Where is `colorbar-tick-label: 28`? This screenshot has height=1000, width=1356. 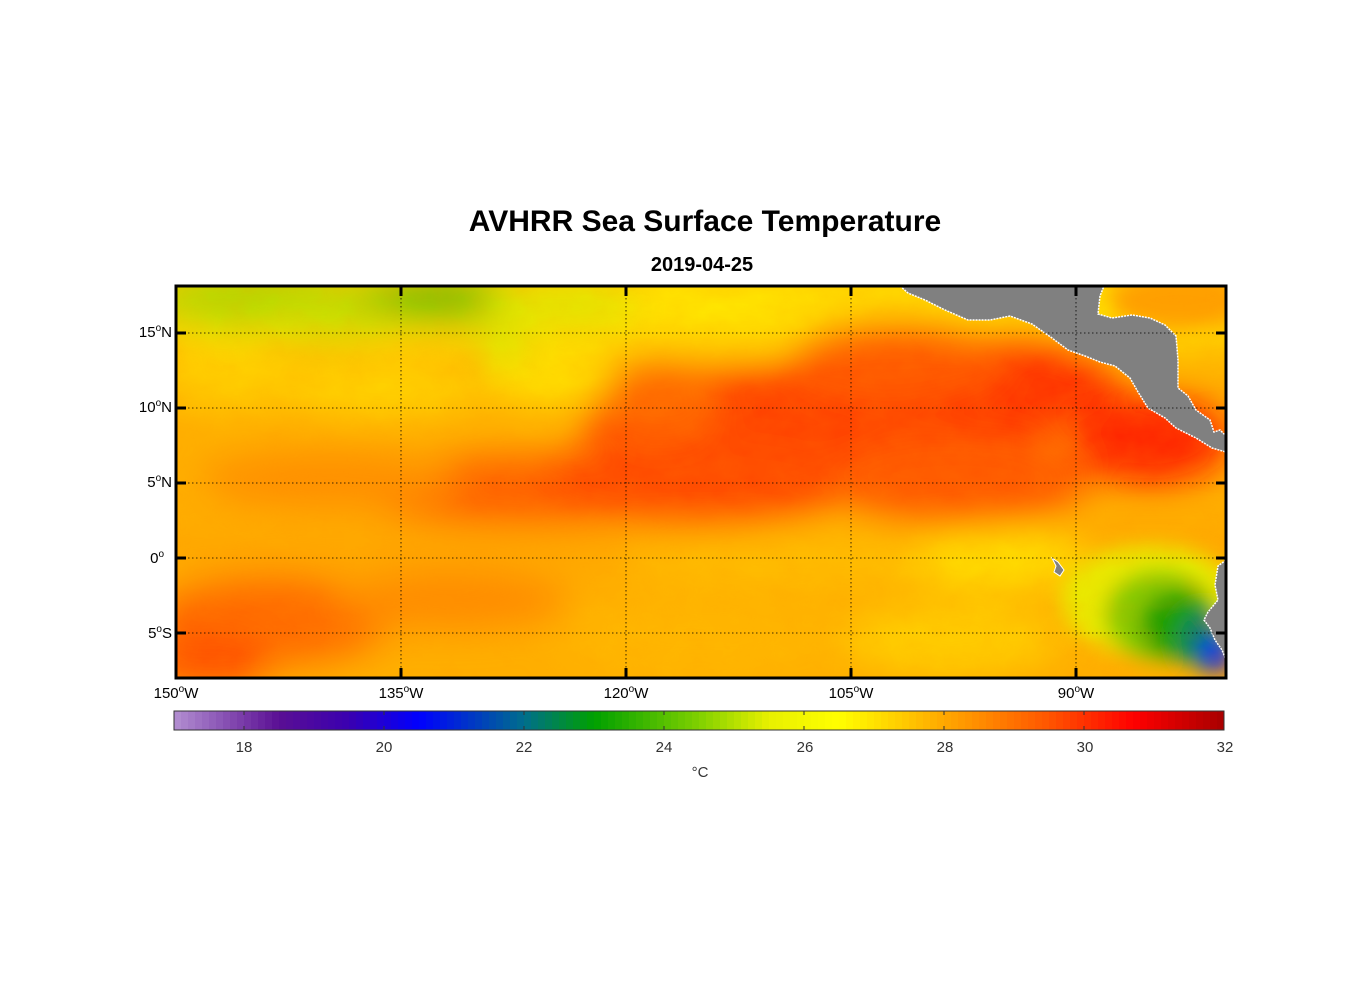 colorbar-tick-label: 28 is located at coordinates (945, 747).